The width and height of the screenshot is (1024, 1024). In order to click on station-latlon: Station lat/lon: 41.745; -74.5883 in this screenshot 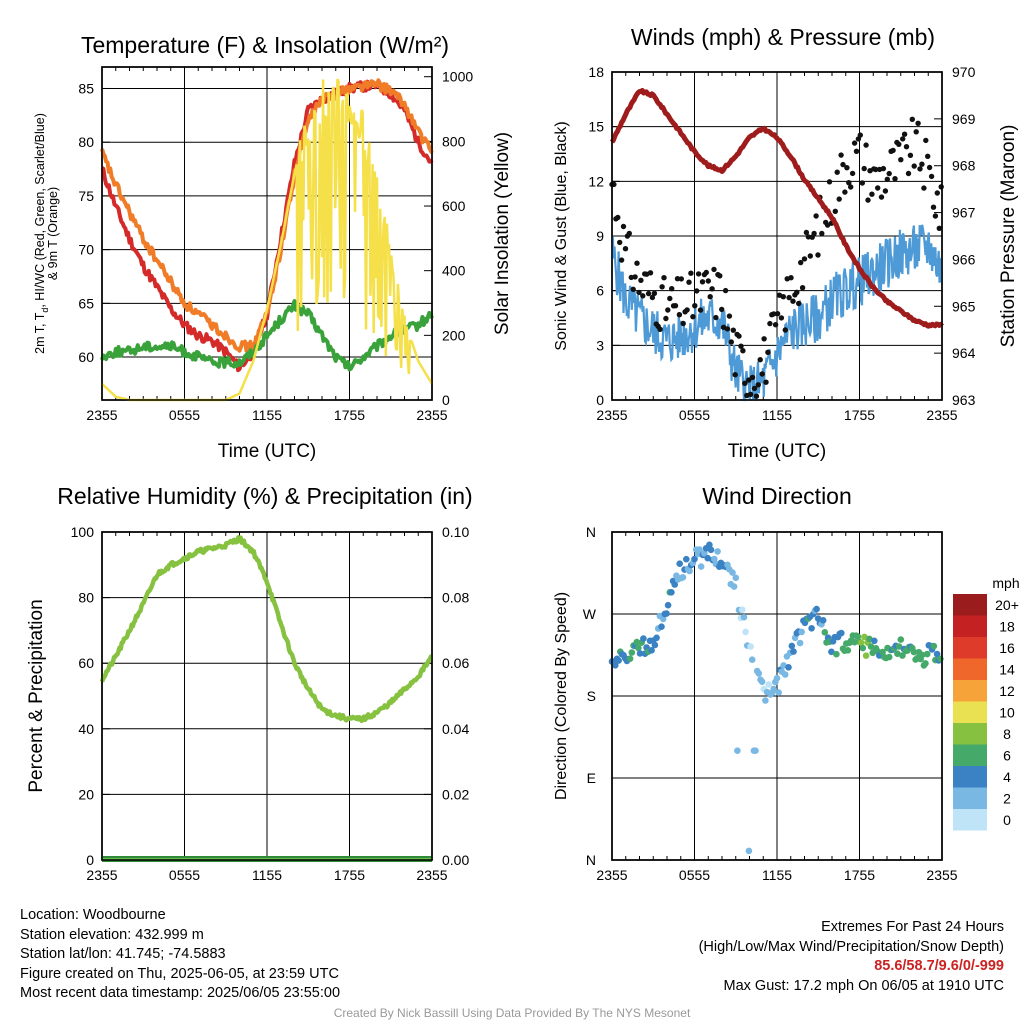, I will do `click(123, 954)`.